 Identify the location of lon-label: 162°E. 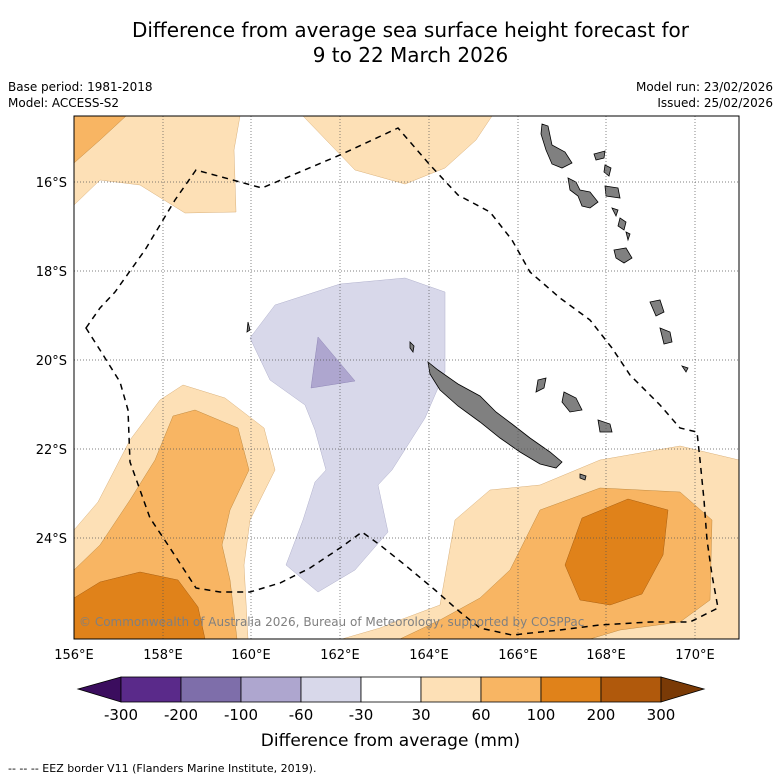
(340, 655).